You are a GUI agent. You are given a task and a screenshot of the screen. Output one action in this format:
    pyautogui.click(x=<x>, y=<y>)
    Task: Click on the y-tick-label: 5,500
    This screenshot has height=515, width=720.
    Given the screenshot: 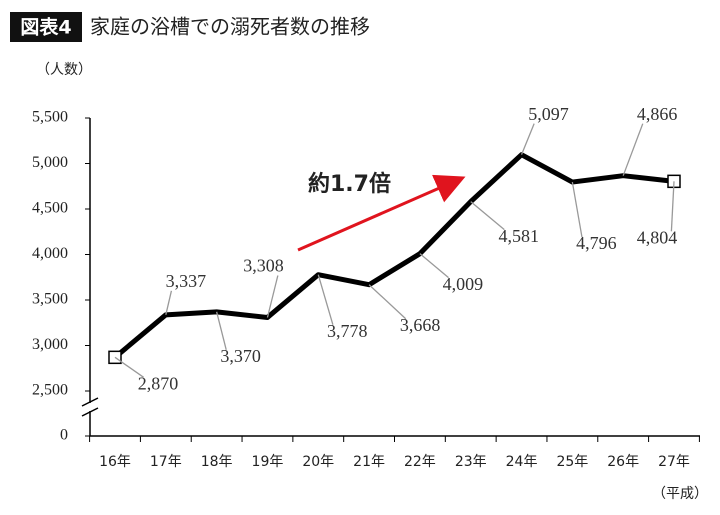 What is the action you would take?
    pyautogui.click(x=50, y=117)
    